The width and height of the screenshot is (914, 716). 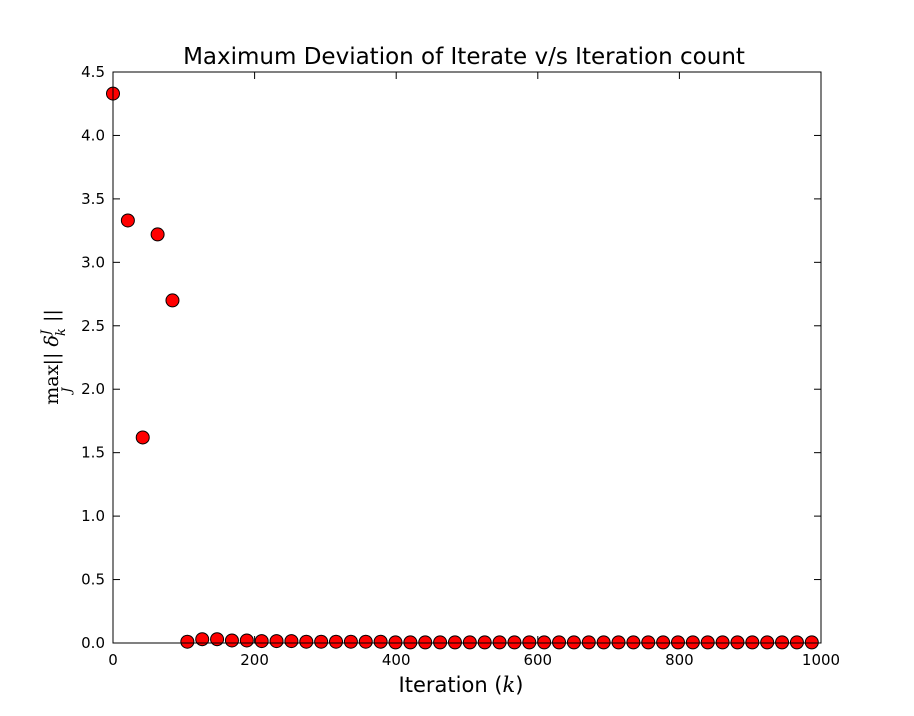 I want to click on y-tick-label: 2.5, so click(x=93, y=326).